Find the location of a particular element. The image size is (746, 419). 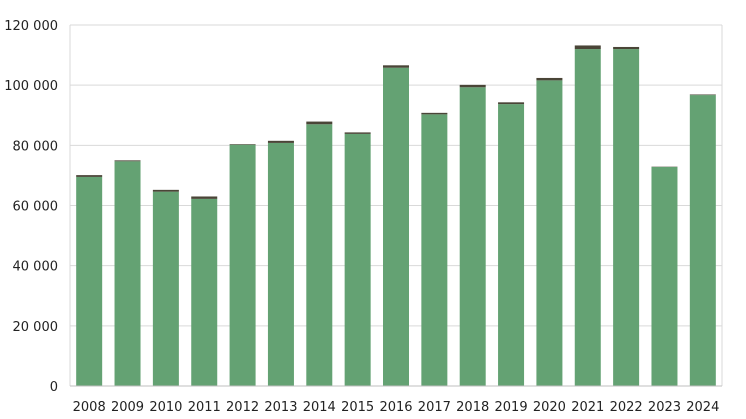

y-tick-label: 0 is located at coordinates (54, 387).